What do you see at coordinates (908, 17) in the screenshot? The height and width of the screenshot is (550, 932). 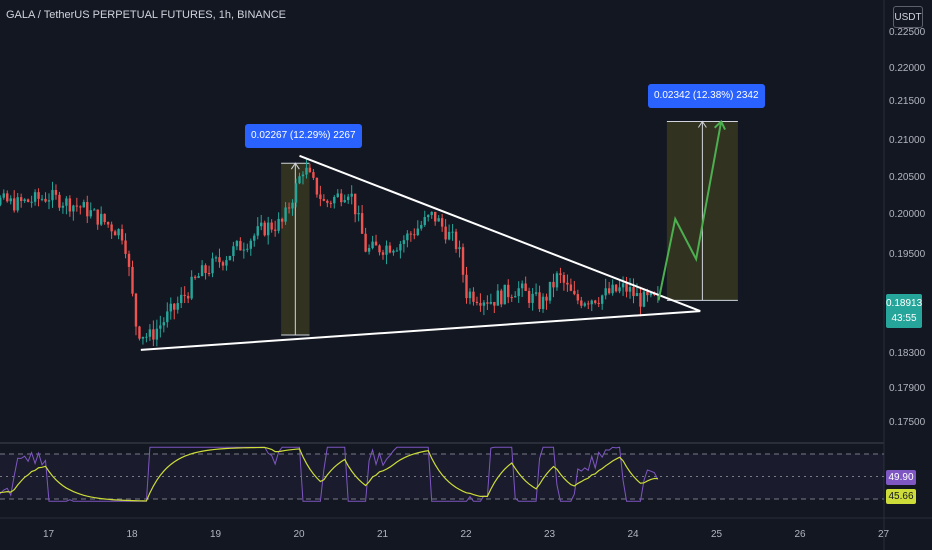 I see `currency-button: USDT` at bounding box center [908, 17].